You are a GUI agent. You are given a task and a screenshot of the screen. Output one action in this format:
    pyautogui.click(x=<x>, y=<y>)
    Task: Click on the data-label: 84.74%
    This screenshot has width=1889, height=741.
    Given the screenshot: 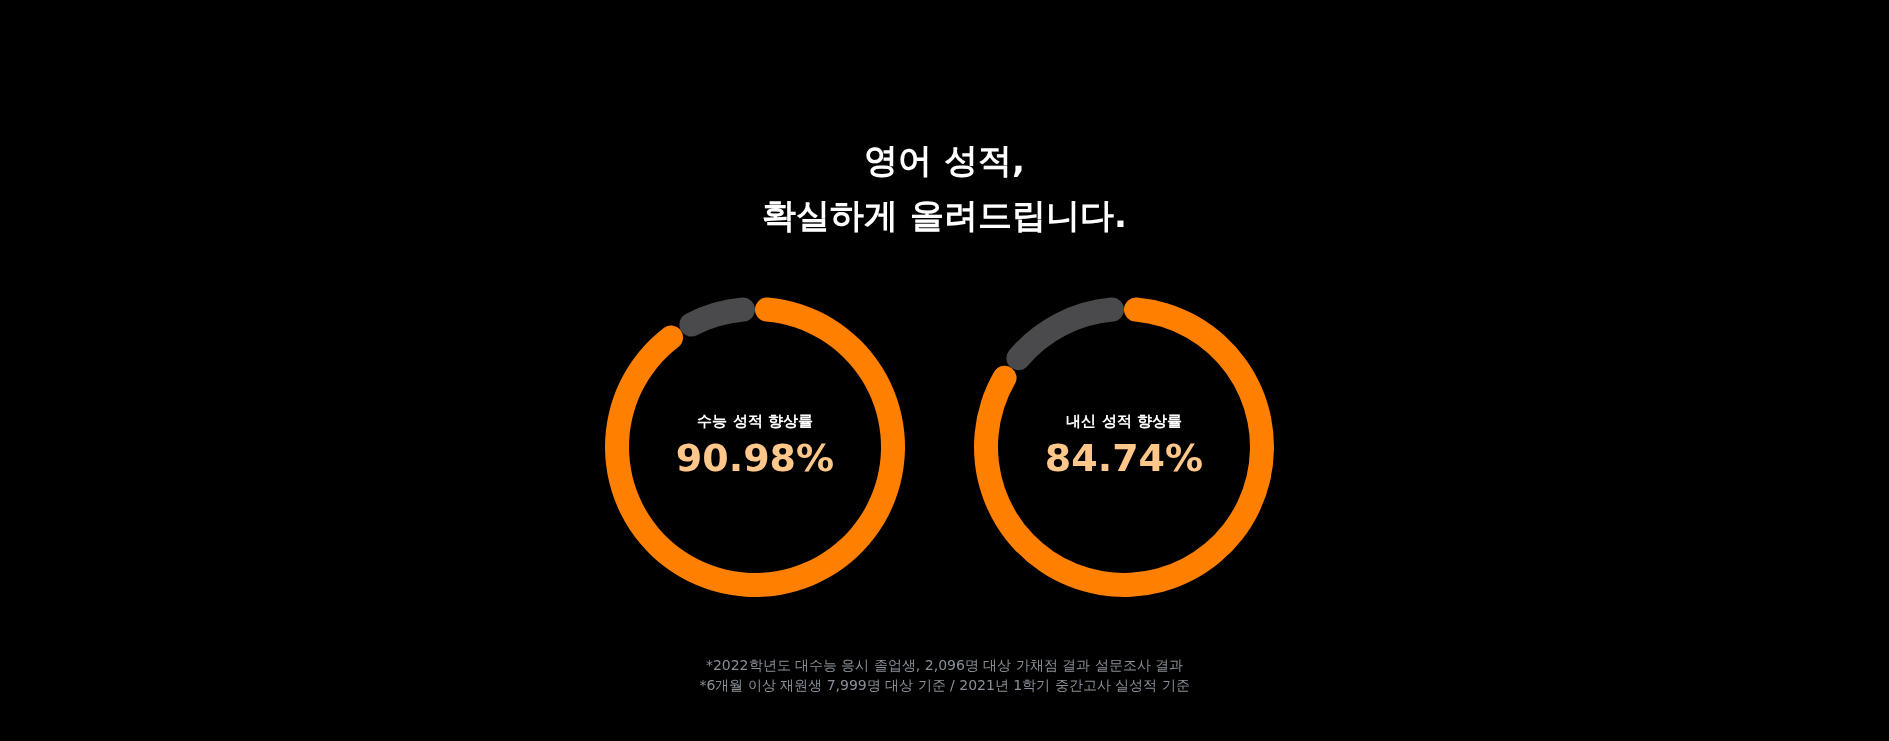 What is the action you would take?
    pyautogui.click(x=1124, y=458)
    